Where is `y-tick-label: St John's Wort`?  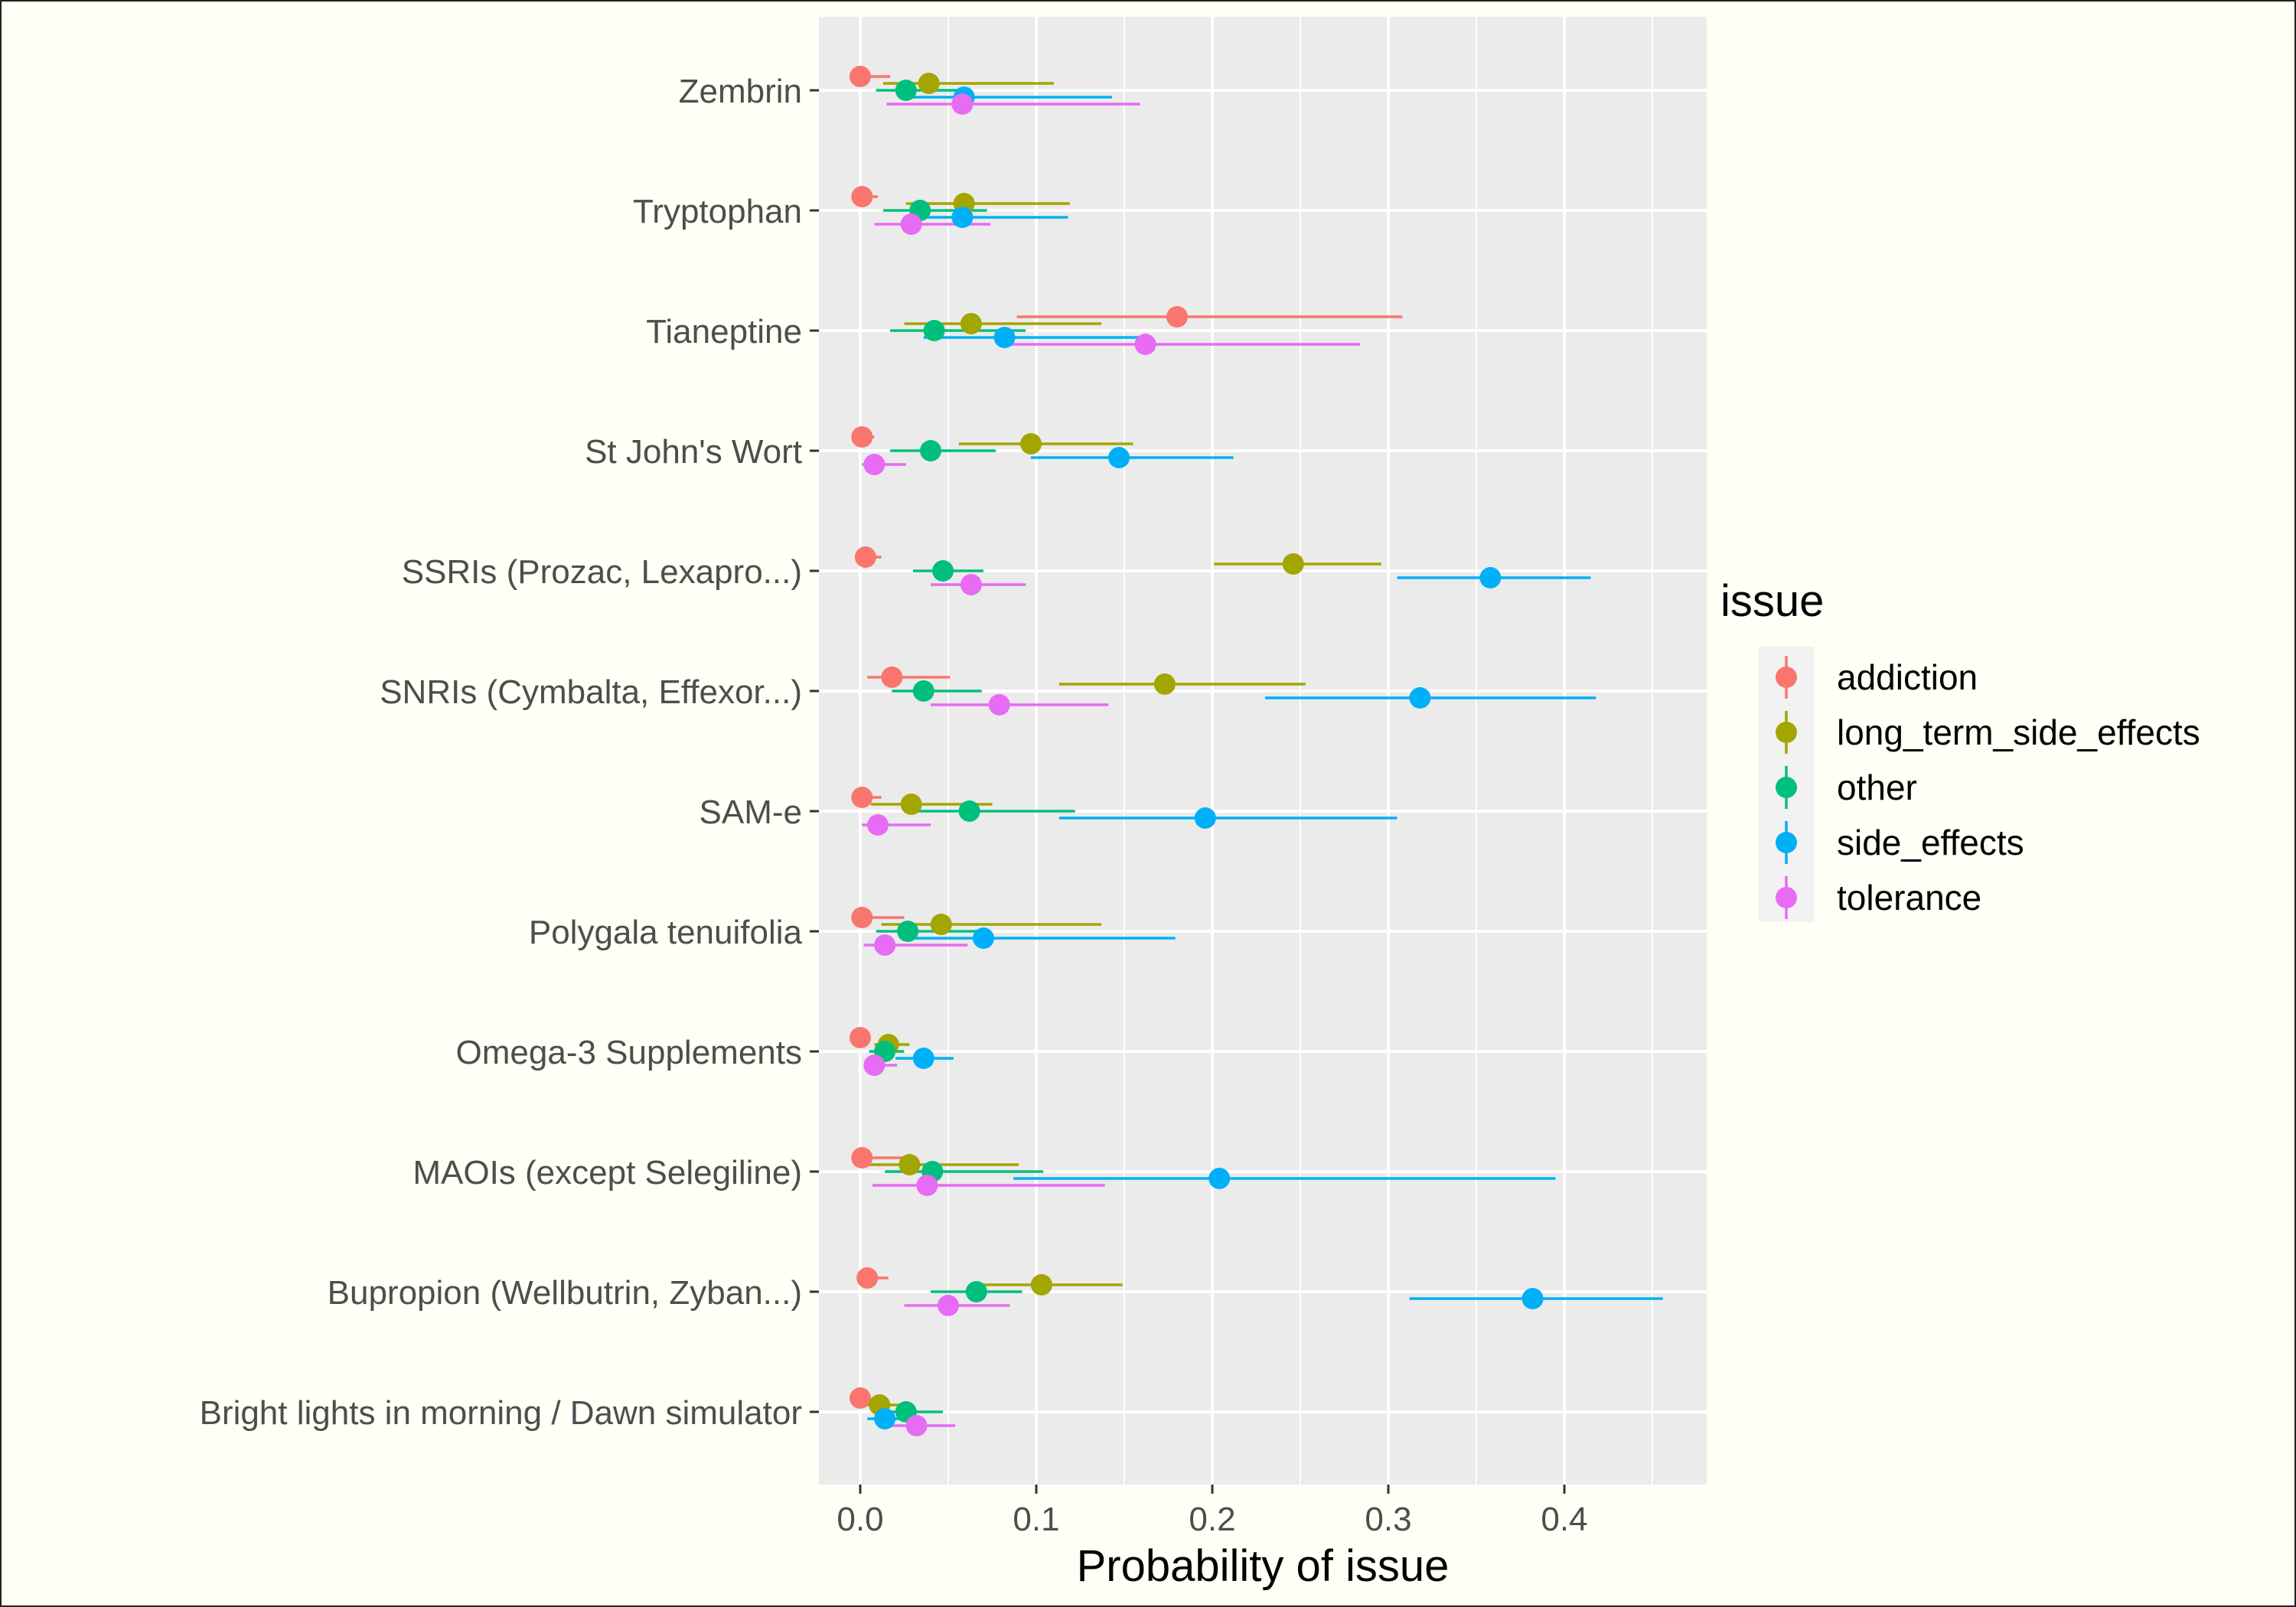 y-tick-label: St John's Wort is located at coordinates (693, 452).